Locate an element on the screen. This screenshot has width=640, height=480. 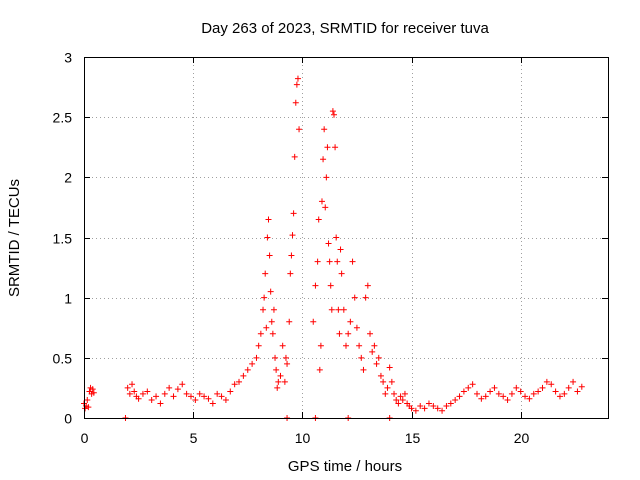
y-tick-label: 2 is located at coordinates (68, 178).